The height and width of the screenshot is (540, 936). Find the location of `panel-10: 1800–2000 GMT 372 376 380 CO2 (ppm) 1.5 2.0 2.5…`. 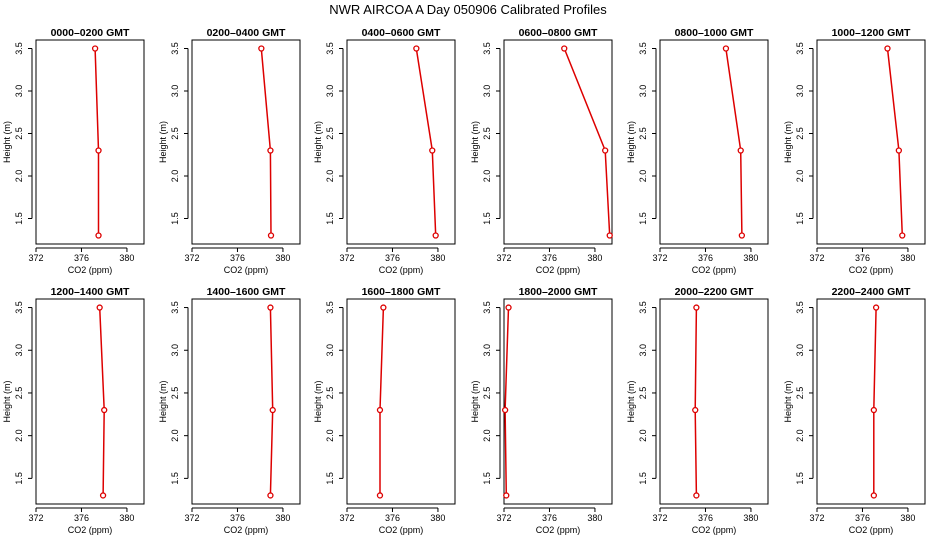

panel-10: 1800–2000 GMT 372 376 380 CO2 (ppm) 1.5 2.0 2.5… is located at coordinates (541, 410).